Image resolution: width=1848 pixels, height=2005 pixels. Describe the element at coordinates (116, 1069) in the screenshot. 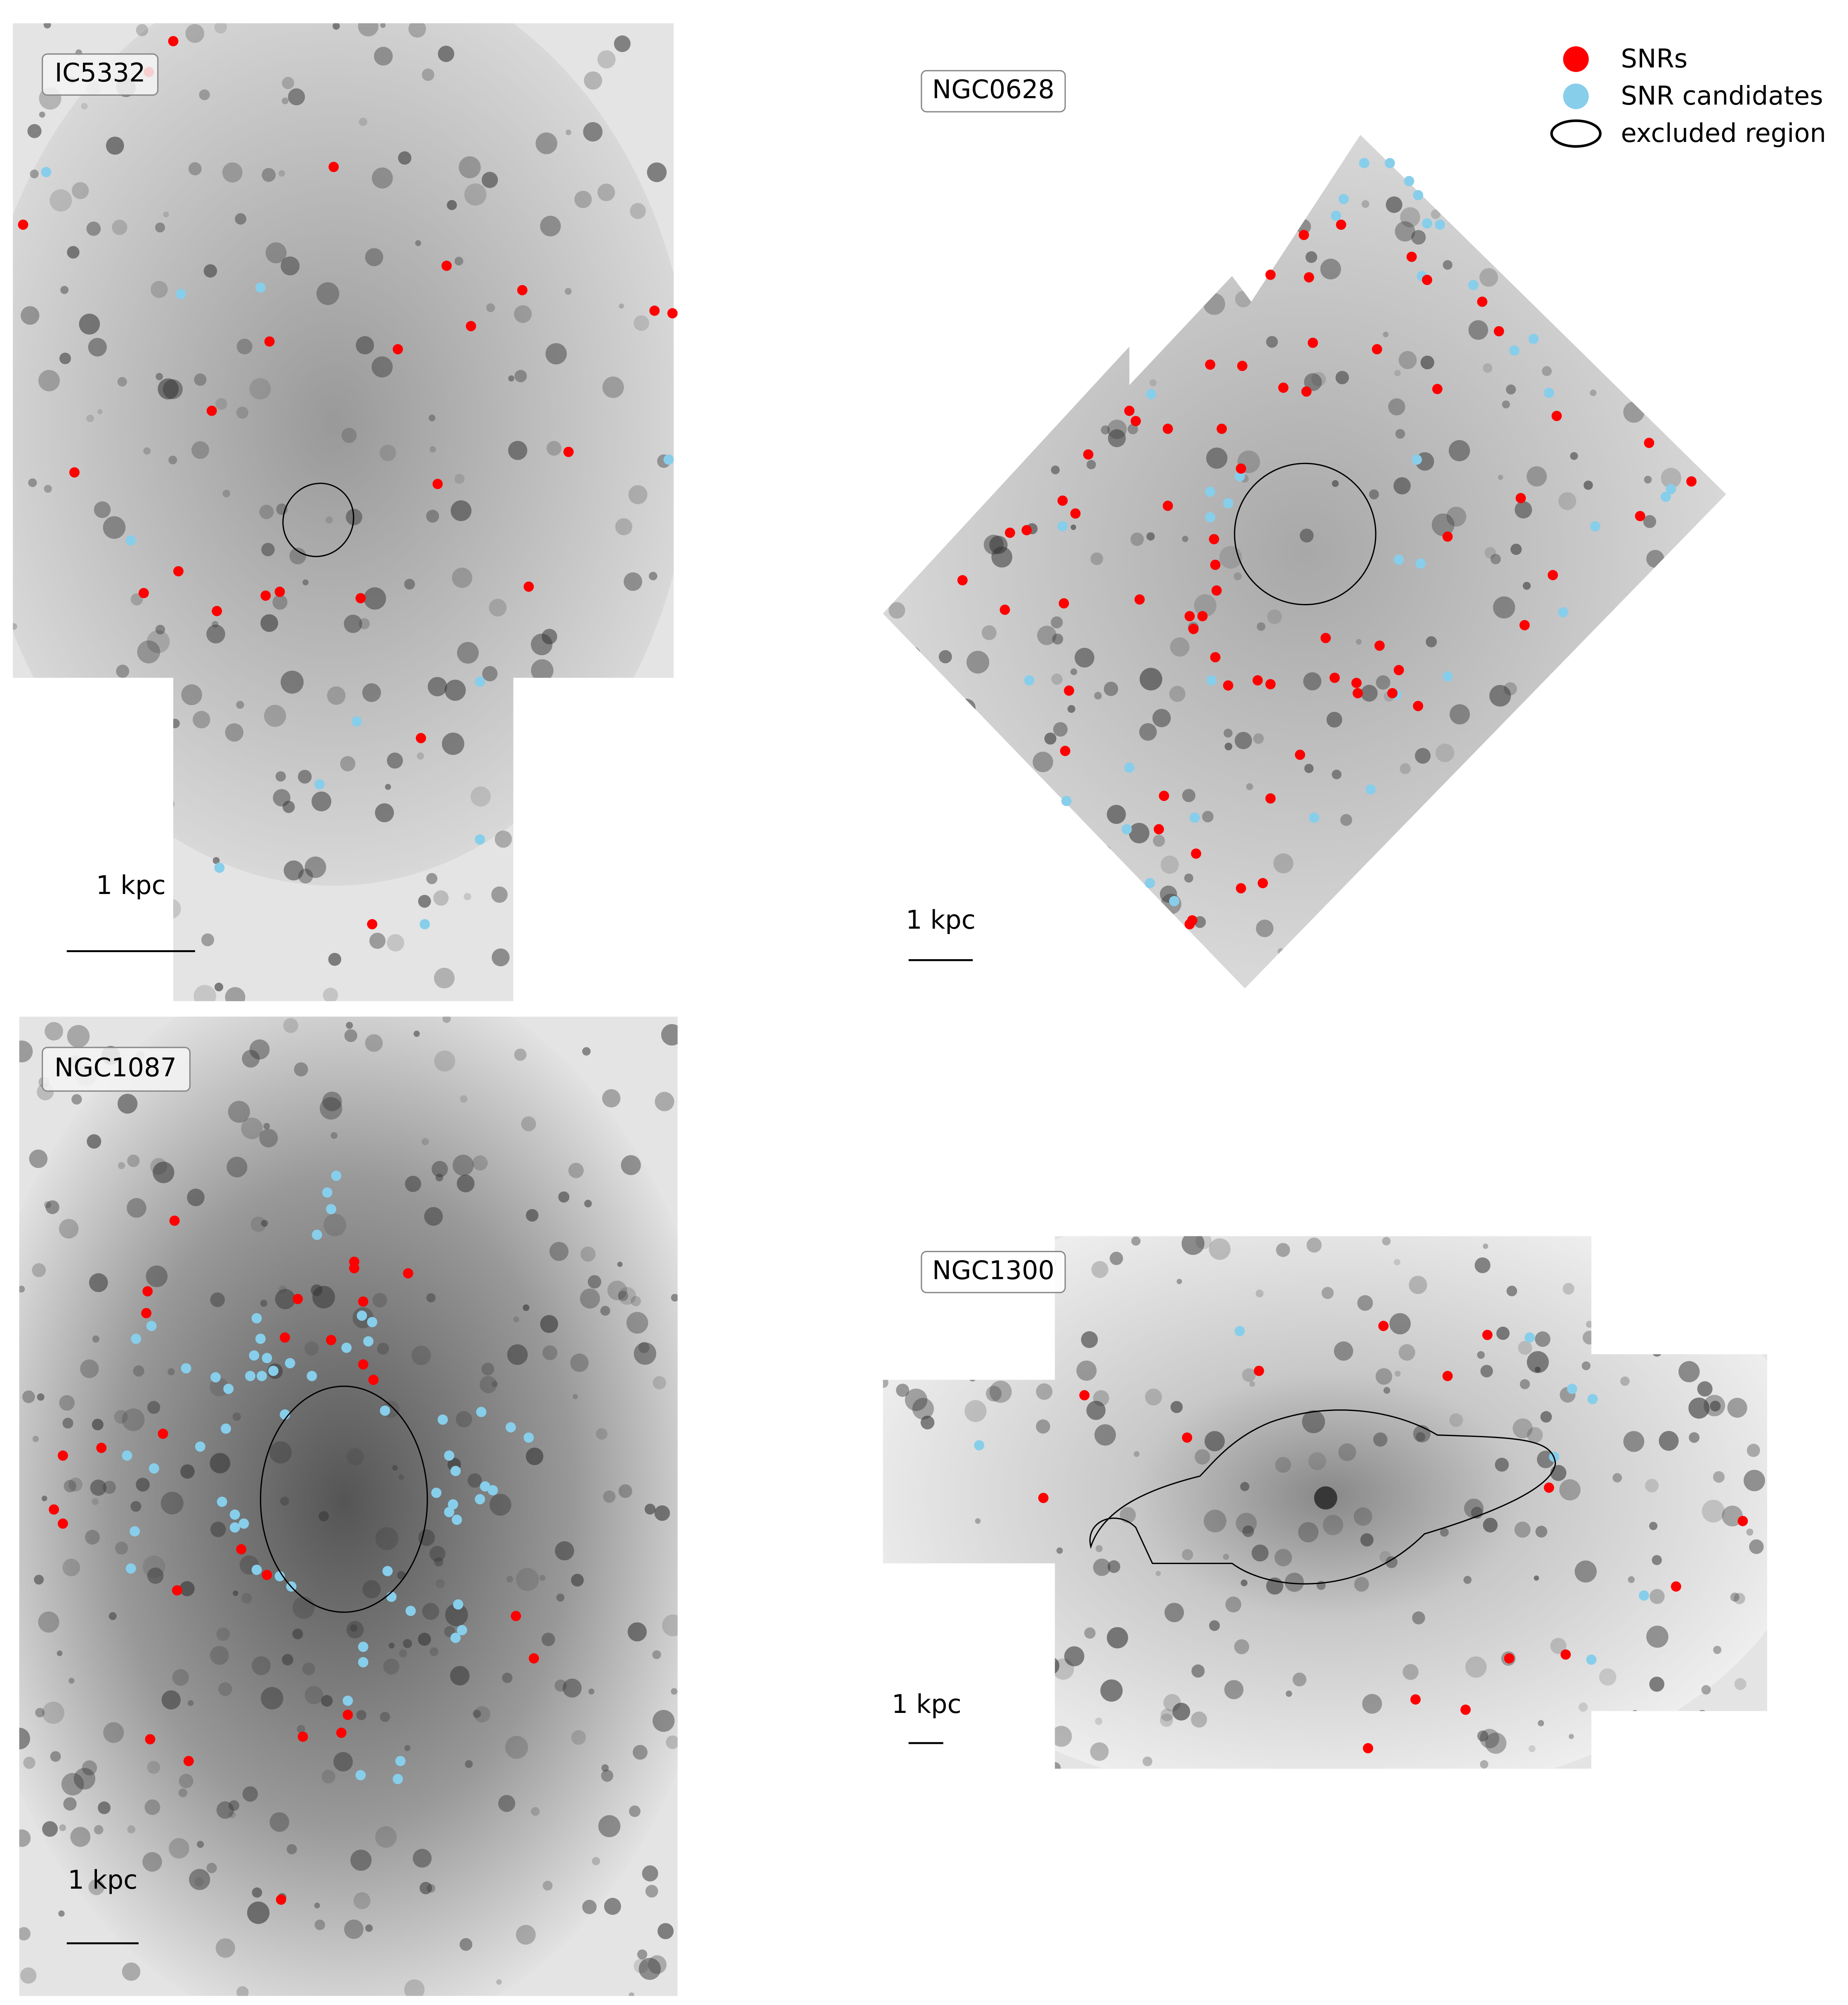

I see `label-box` at that location.